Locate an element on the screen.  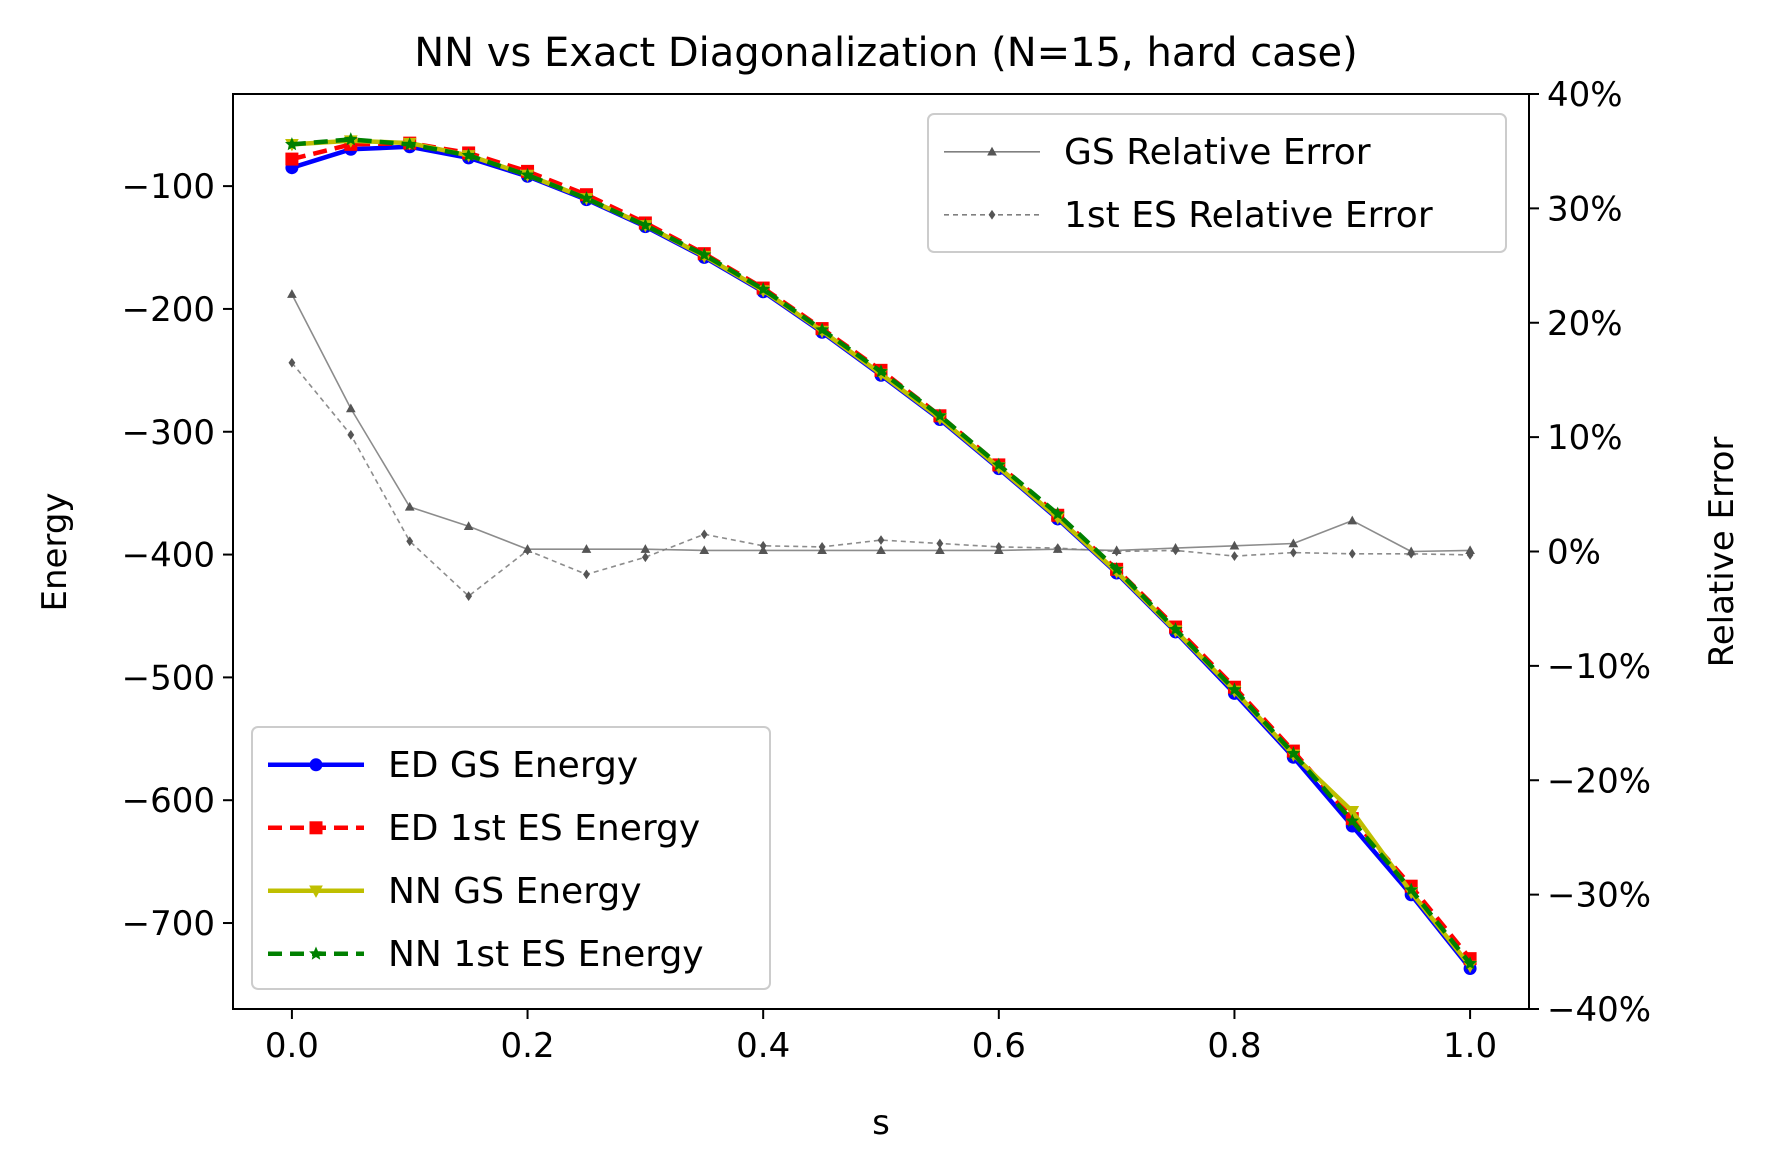
y-axis-right: 40% 30% 20% 10% 0% −10% −20% −30% −40% is located at coordinates (1590, 552).